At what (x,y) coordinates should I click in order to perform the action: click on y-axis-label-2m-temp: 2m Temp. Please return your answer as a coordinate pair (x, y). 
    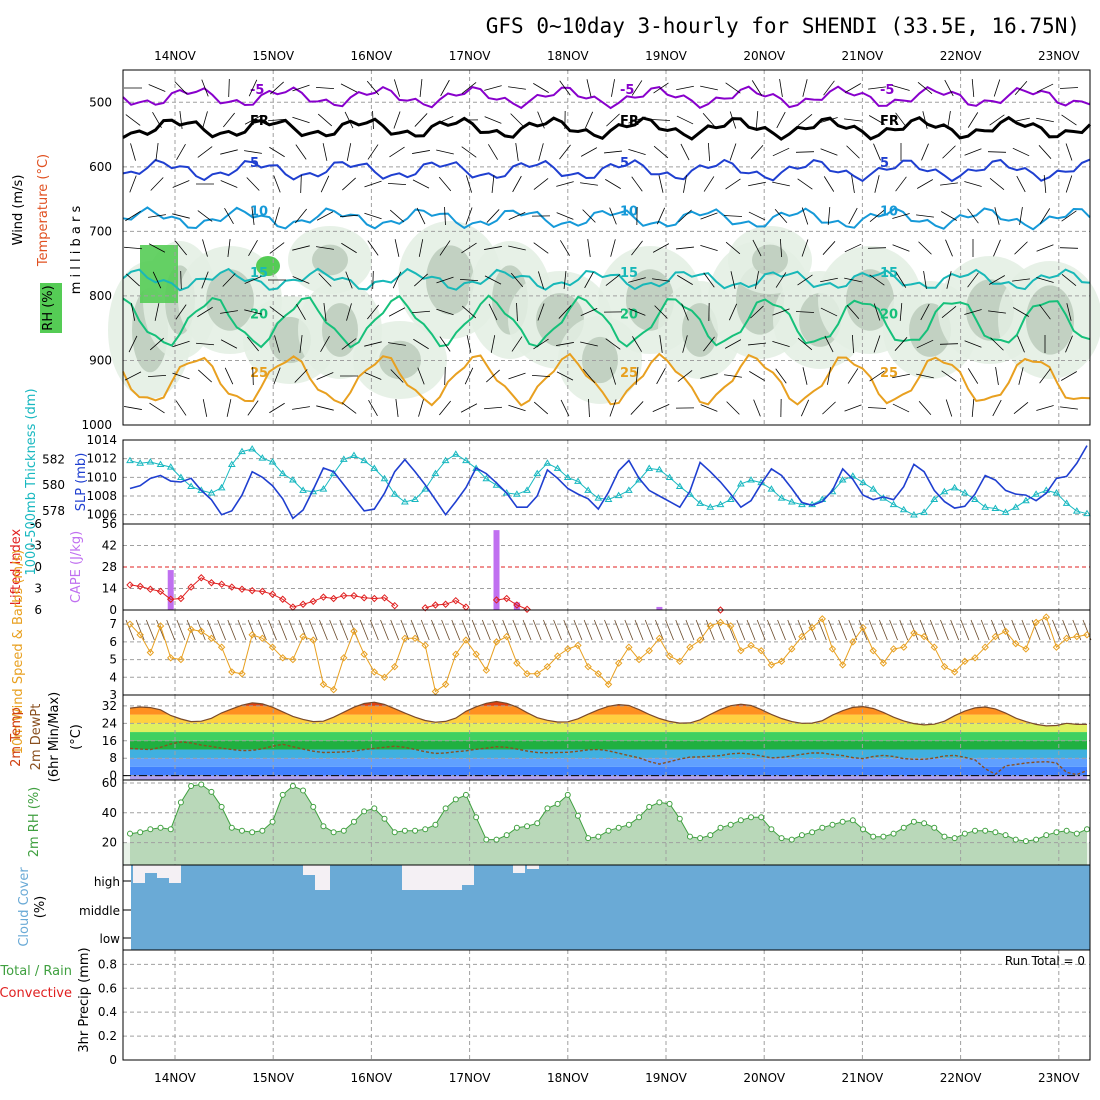
    Looking at the image, I should click on (16, 737).